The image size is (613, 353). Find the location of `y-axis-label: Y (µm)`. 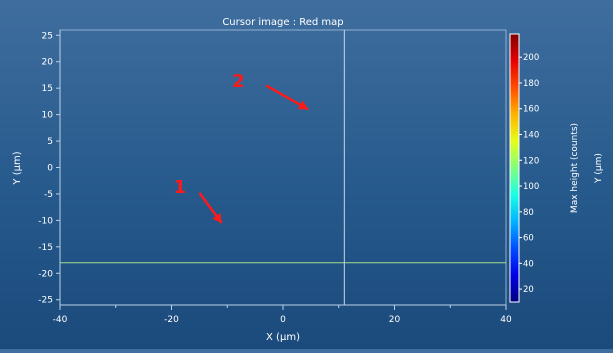

y-axis-label: Y (µm) is located at coordinates (17, 168).